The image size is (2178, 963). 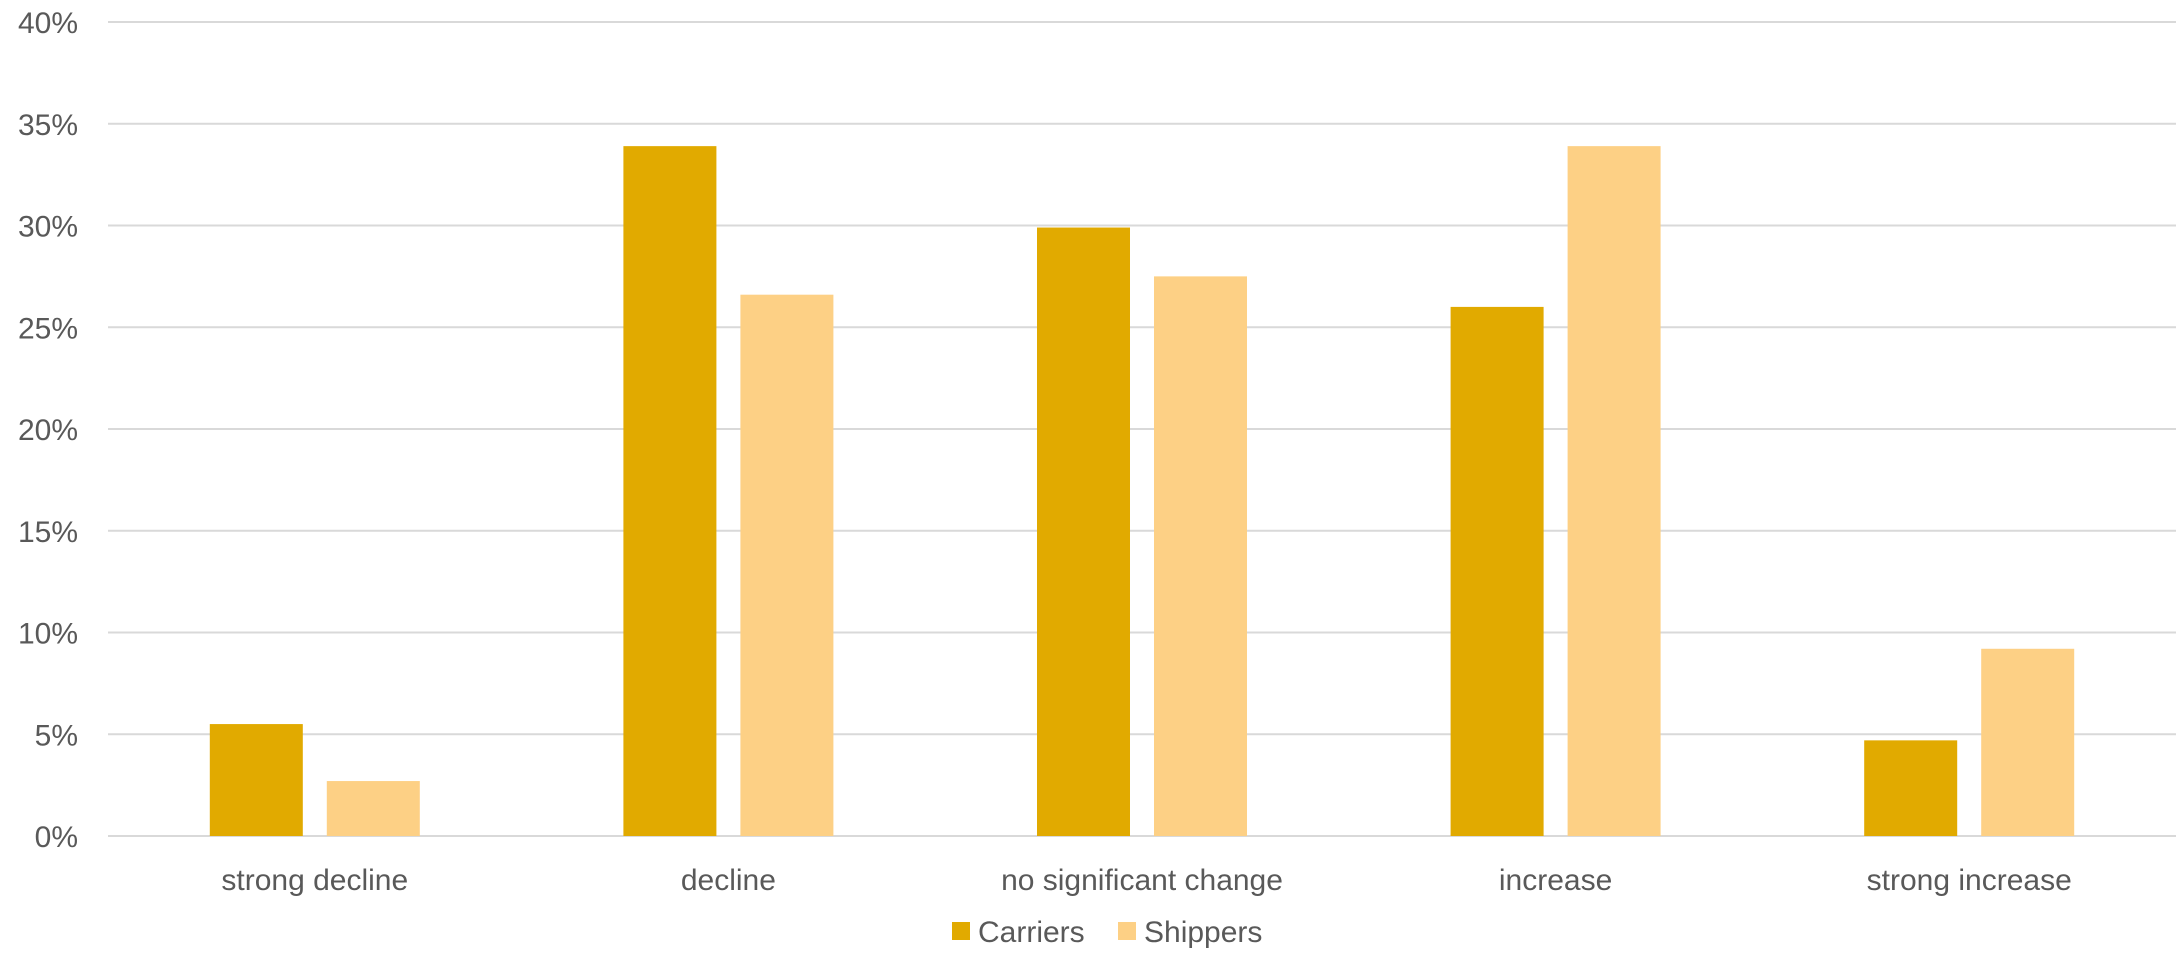 I want to click on legend: Carriers Shippers, so click(x=1107, y=932).